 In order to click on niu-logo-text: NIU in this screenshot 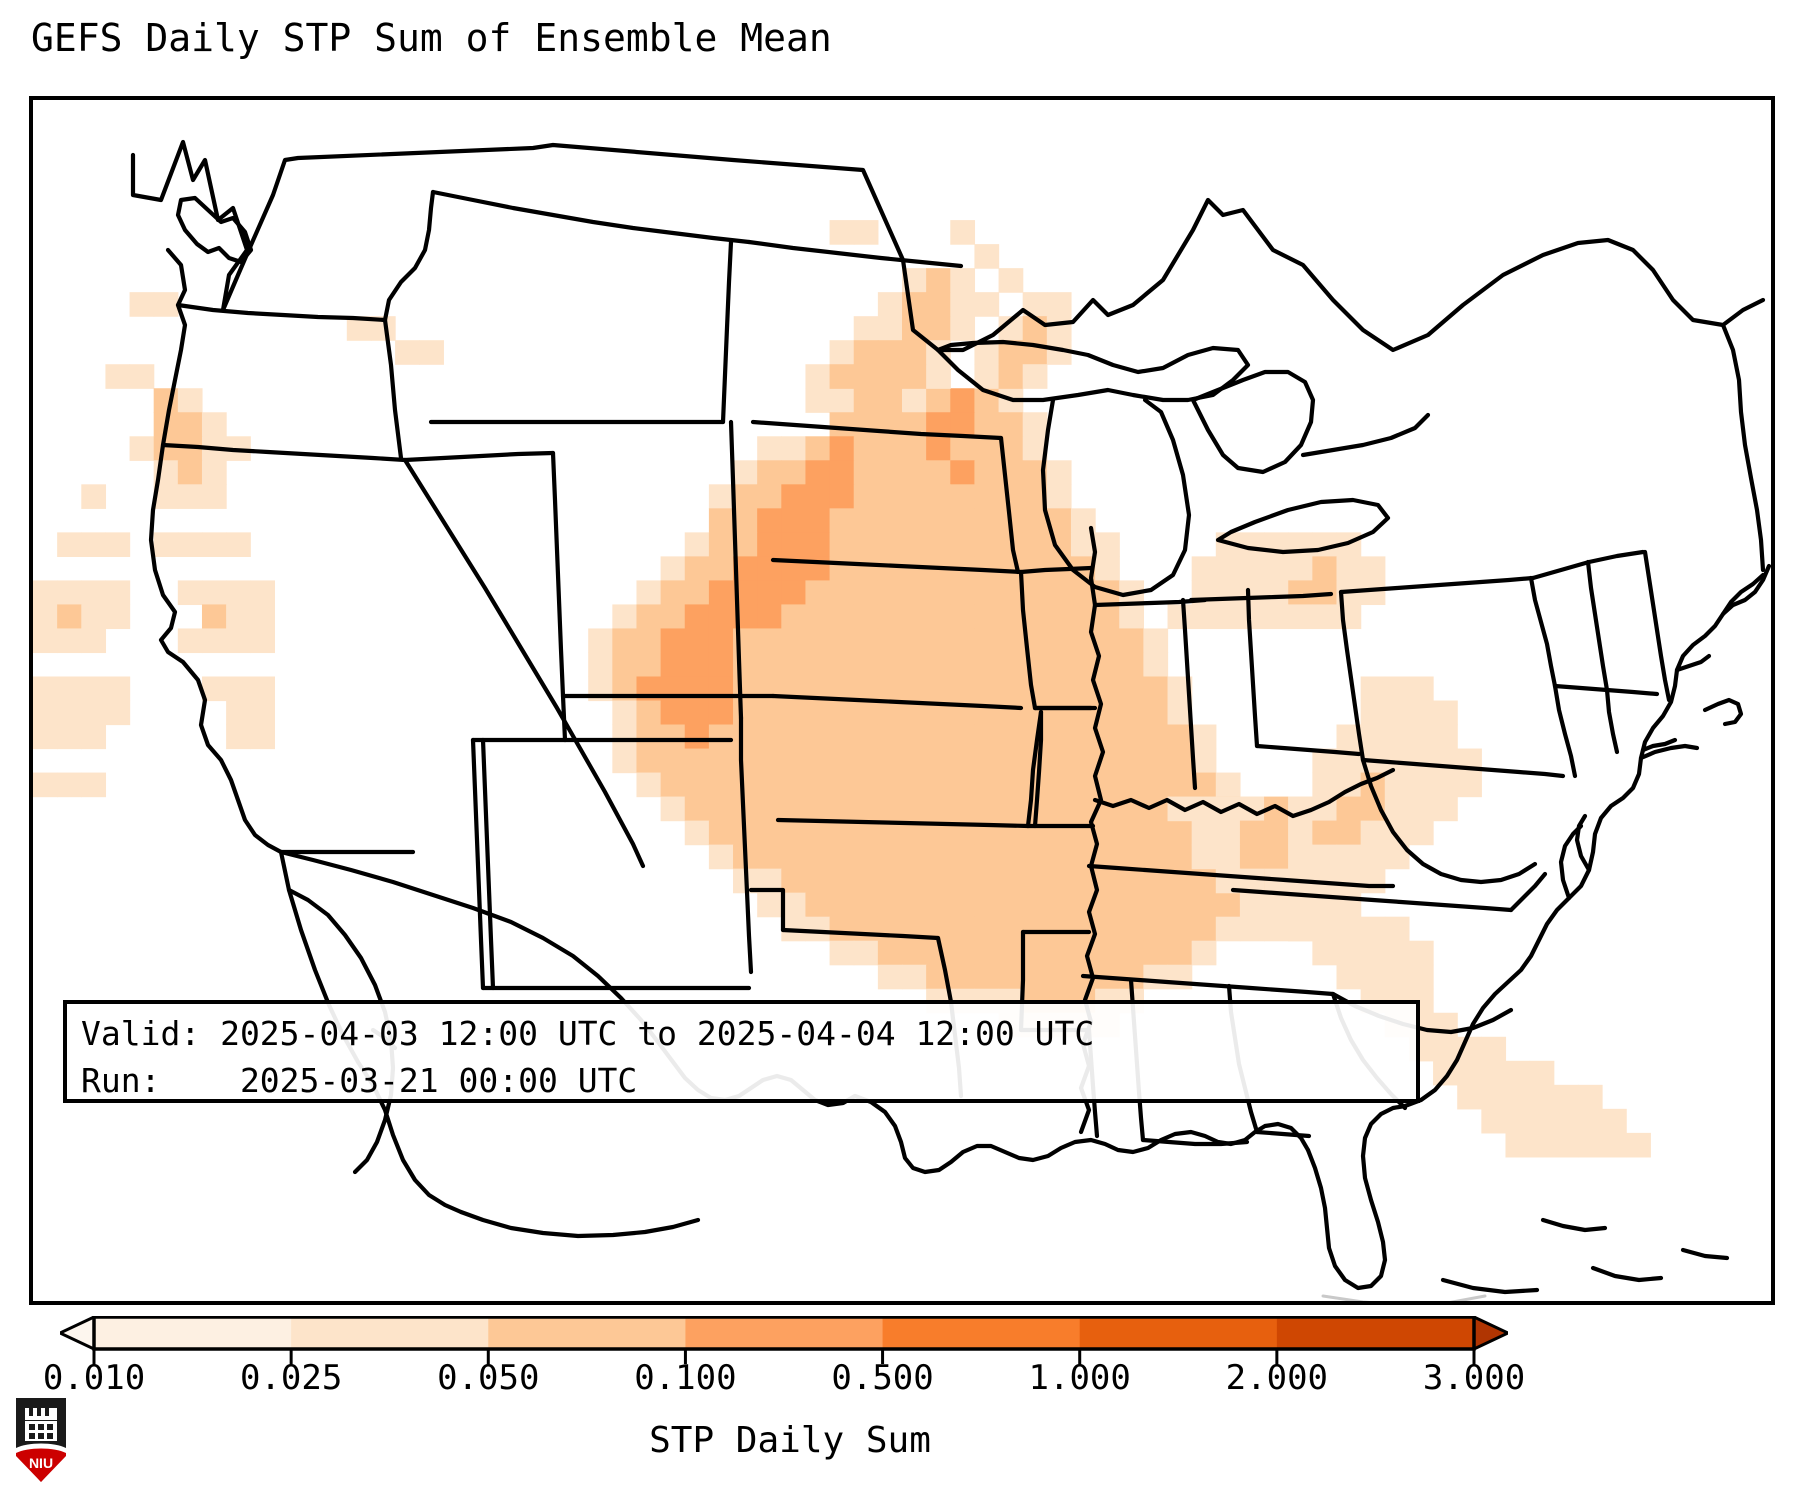, I will do `click(41, 1463)`.